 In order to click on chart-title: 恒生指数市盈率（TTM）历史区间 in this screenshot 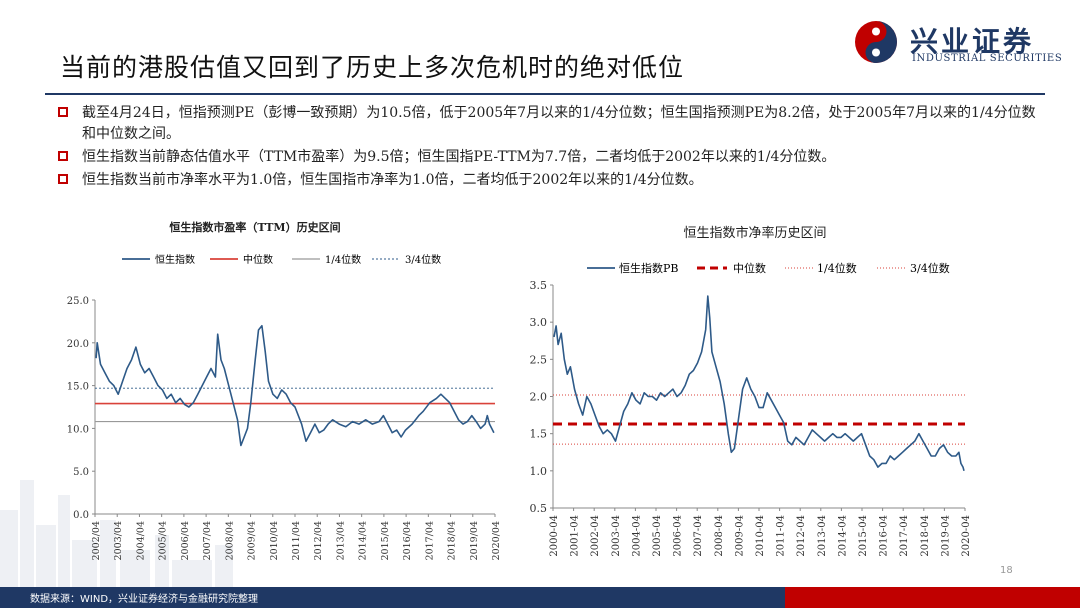, I will do `click(254, 227)`.